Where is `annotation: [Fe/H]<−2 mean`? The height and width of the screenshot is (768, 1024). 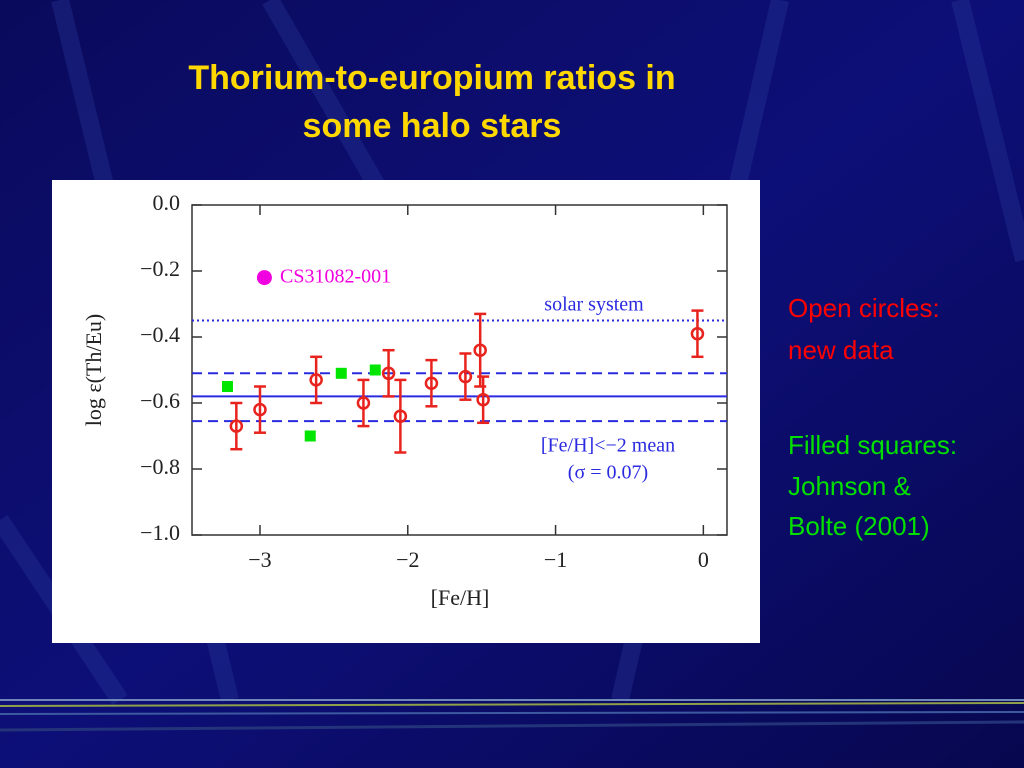
annotation: [Fe/H]<−2 mean is located at coordinates (608, 446).